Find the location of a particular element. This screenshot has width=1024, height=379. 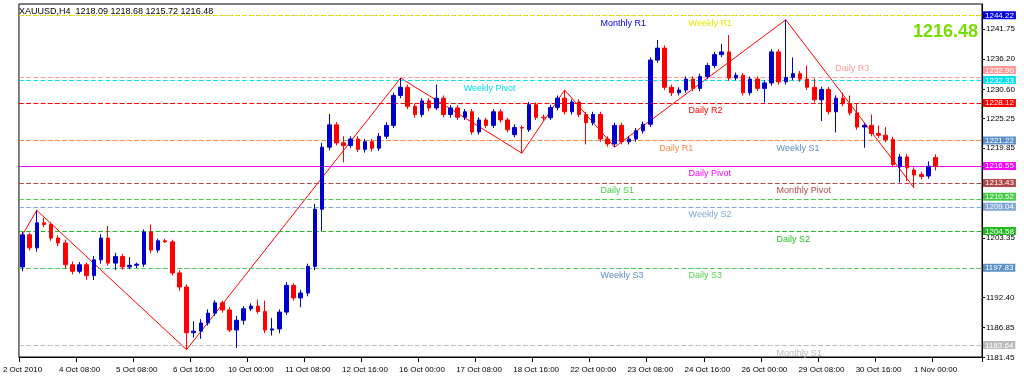

y-tick-label: 1219.85 is located at coordinates (1001, 148).